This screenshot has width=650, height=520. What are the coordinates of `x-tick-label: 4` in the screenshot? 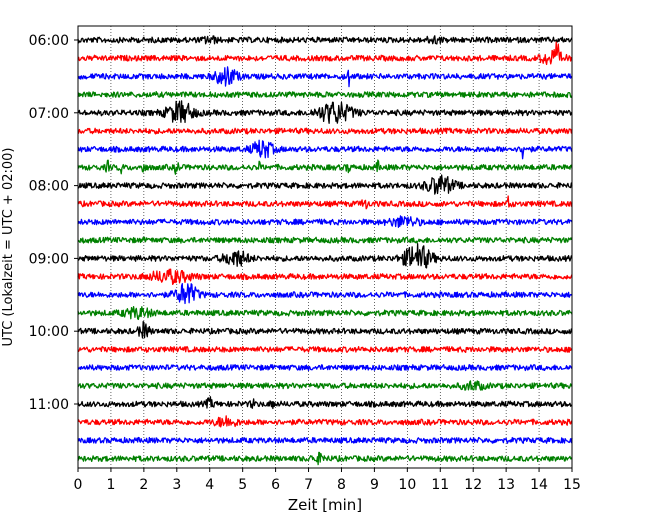 It's located at (209, 485).